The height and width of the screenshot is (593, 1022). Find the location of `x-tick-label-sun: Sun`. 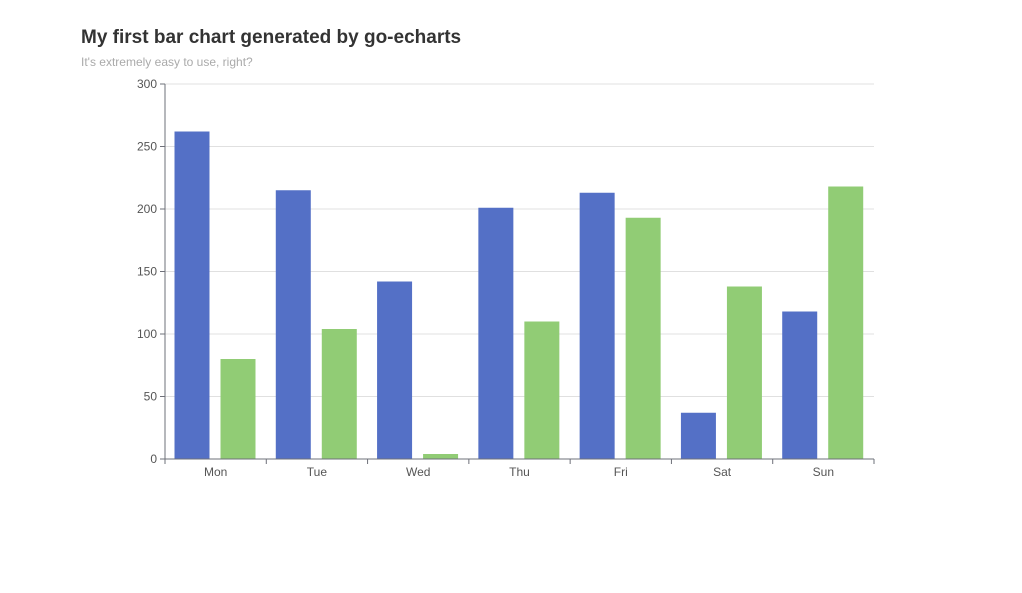

x-tick-label-sun: Sun is located at coordinates (823, 472).